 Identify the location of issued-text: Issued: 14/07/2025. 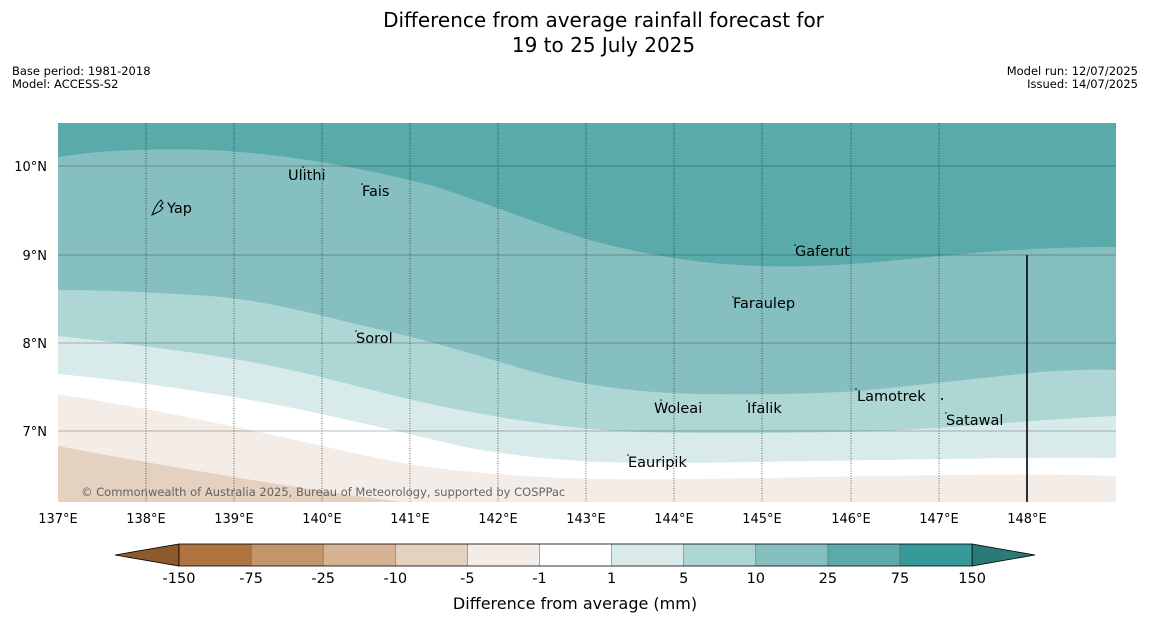
(1082, 83).